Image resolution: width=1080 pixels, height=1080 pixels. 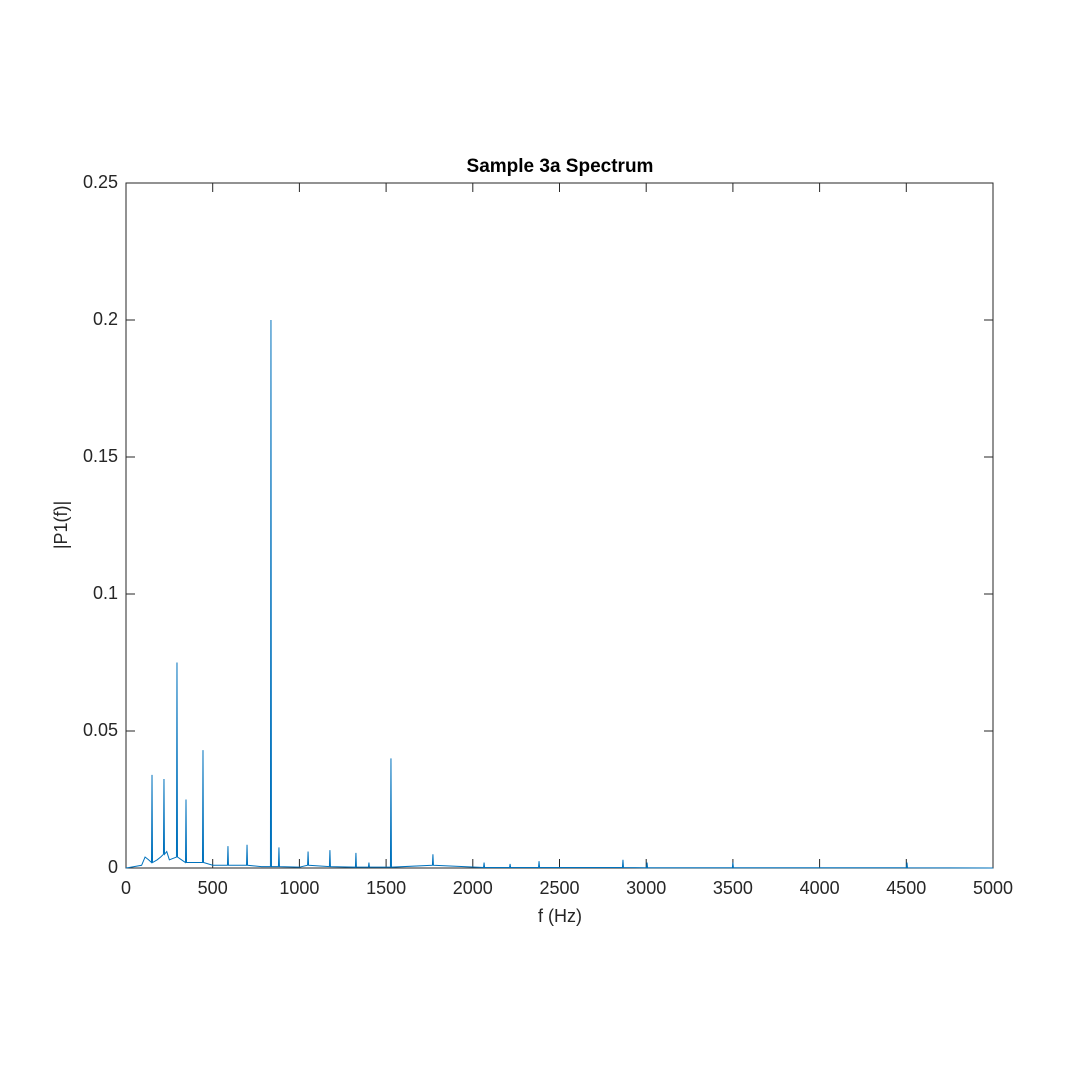 What do you see at coordinates (820, 888) in the screenshot?
I see `x-tick-label: 4000` at bounding box center [820, 888].